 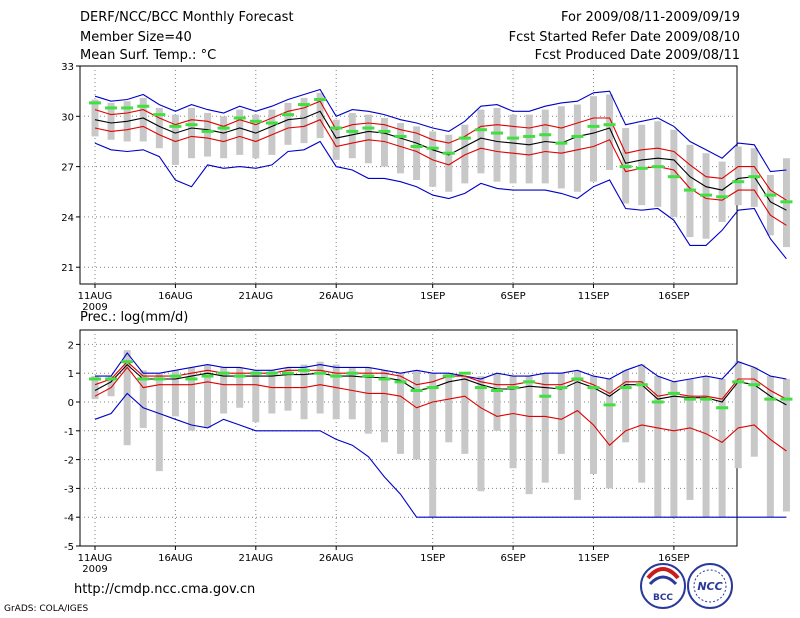 What do you see at coordinates (440, 384) in the screenshot?
I see `mean-line` at bounding box center [440, 384].